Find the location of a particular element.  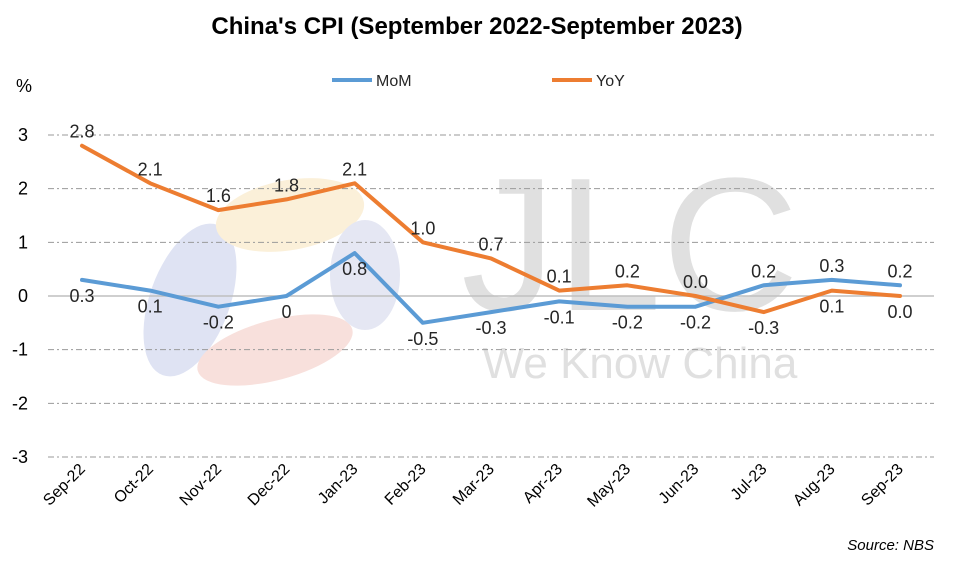

y-tick-label: 2 is located at coordinates (23, 189).